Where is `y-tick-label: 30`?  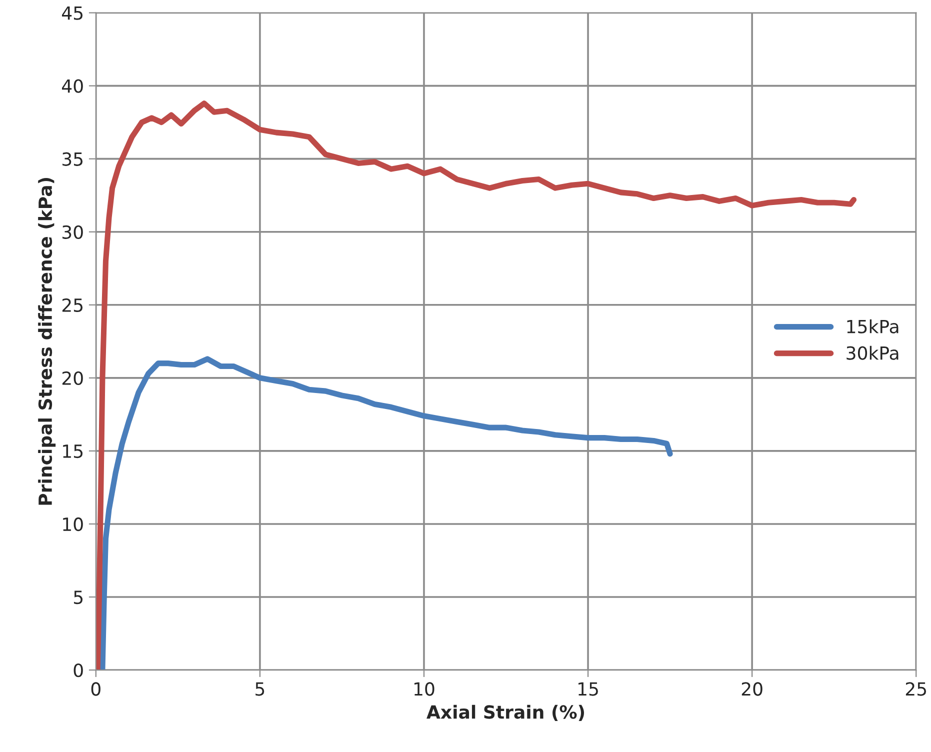 y-tick-label: 30 is located at coordinates (72, 232).